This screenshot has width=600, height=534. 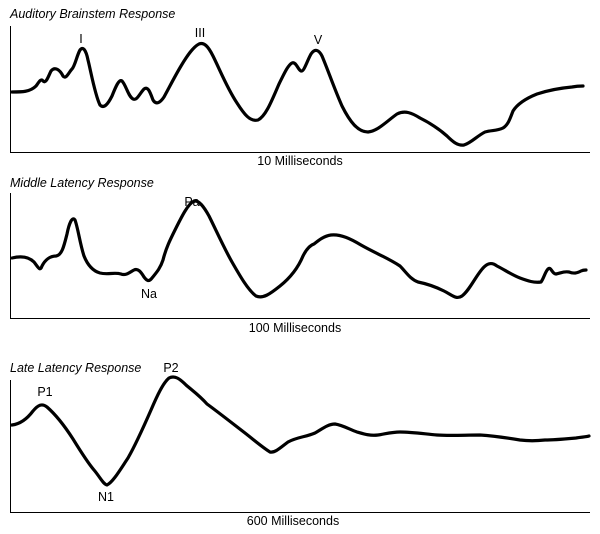 What do you see at coordinates (318, 40) in the screenshot?
I see `peak-label-v: V` at bounding box center [318, 40].